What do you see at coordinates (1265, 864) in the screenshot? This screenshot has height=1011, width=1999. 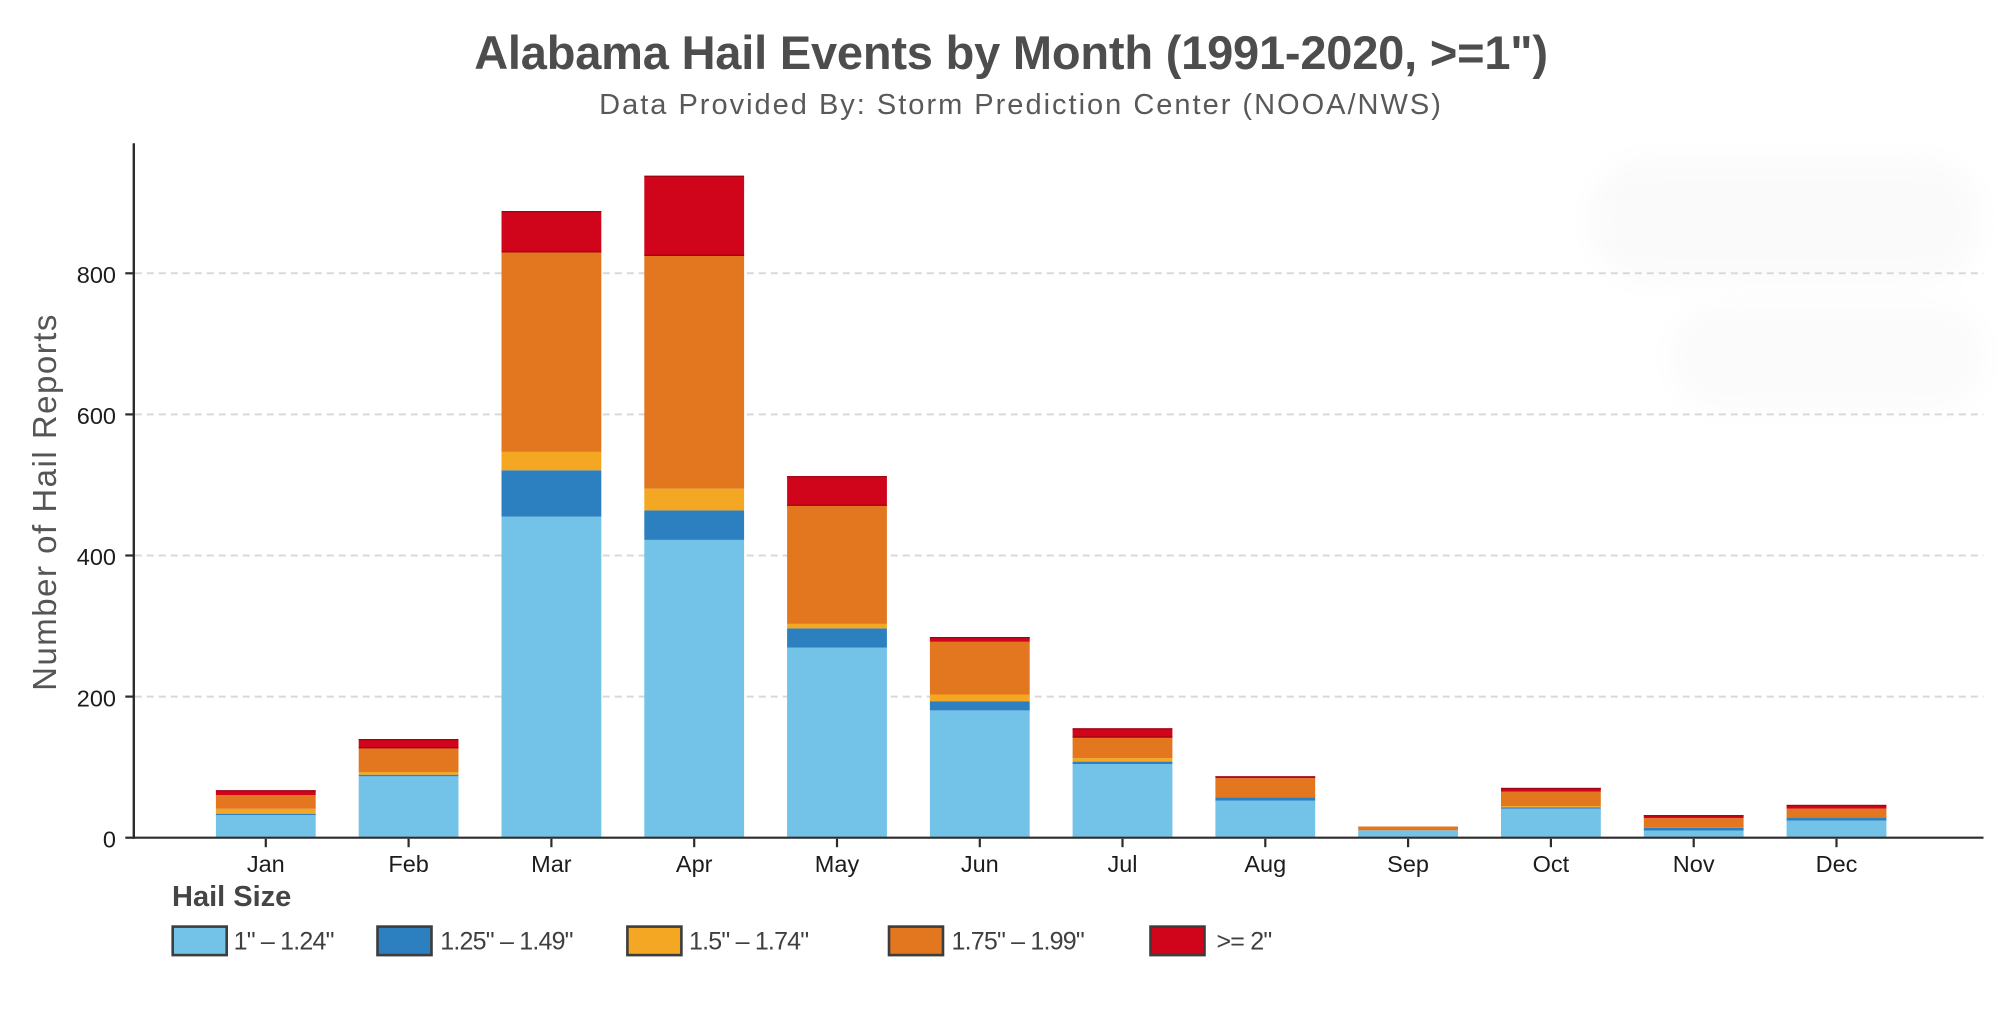 I see `svg-text: Aug` at bounding box center [1265, 864].